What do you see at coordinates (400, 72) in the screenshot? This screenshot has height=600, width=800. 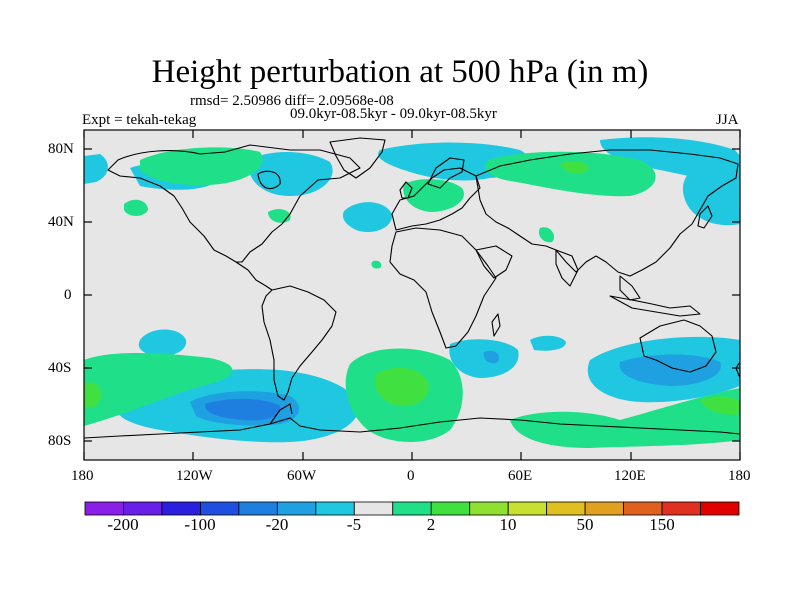 I see `plot-title: Height perturbation at 500 hPa (in m)` at bounding box center [400, 72].